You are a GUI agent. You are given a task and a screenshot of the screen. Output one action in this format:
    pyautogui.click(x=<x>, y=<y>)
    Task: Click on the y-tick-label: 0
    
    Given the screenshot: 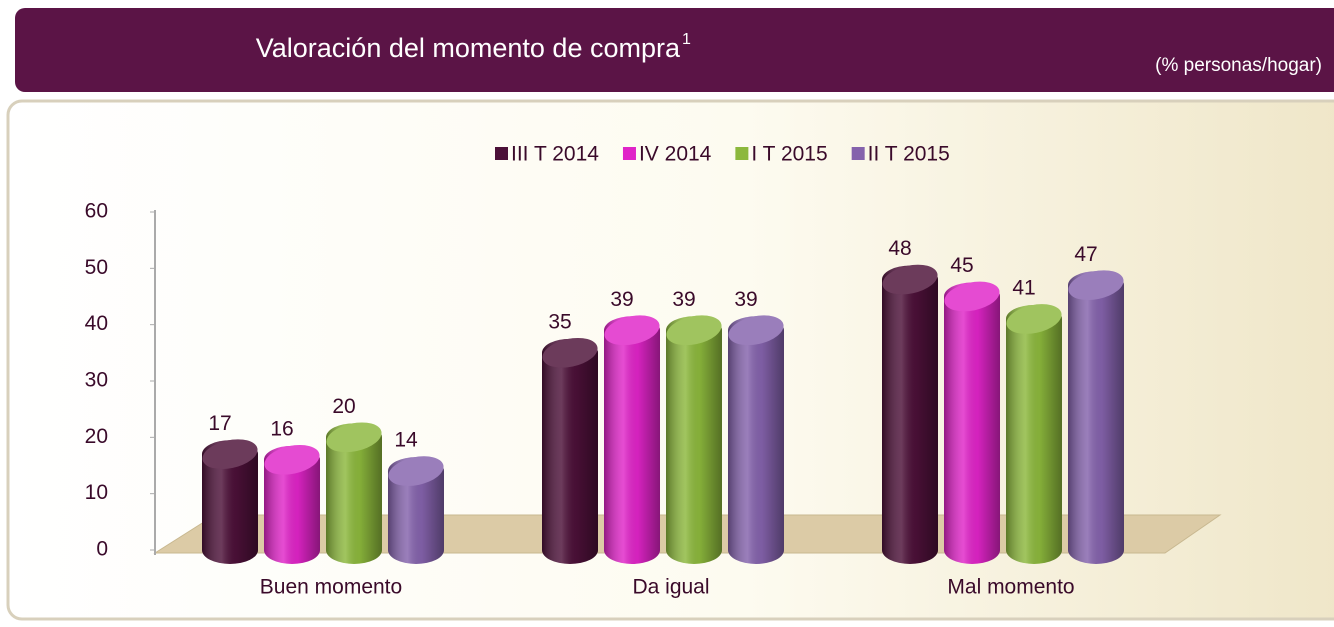 What is the action you would take?
    pyautogui.click(x=102, y=549)
    